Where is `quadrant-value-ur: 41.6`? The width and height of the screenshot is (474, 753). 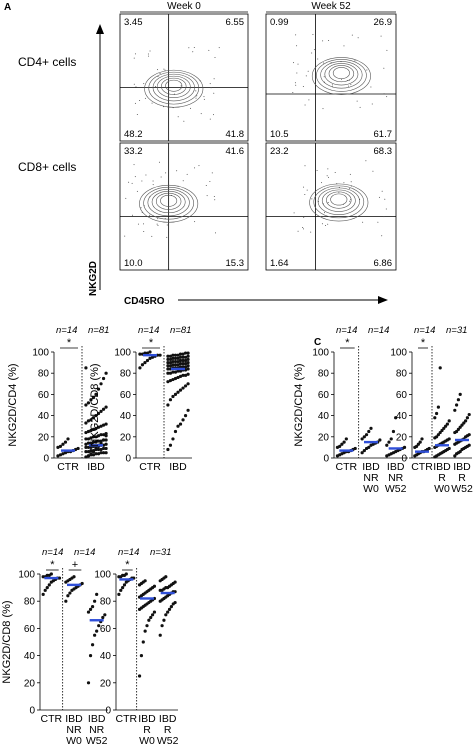 quadrant-value-ur: 41.6 is located at coordinates (235, 151).